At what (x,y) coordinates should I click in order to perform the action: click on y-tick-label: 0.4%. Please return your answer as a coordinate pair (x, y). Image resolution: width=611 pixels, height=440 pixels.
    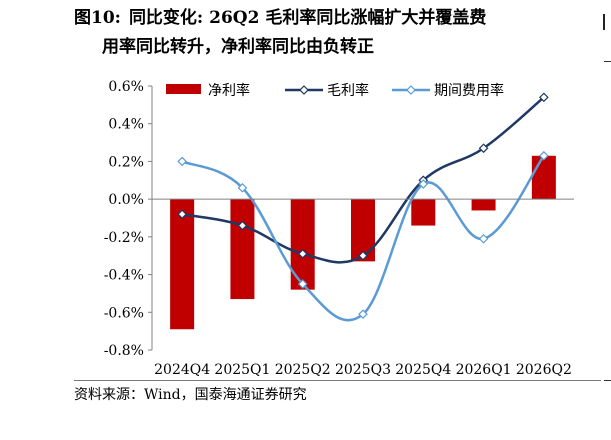
    Looking at the image, I should click on (126, 125).